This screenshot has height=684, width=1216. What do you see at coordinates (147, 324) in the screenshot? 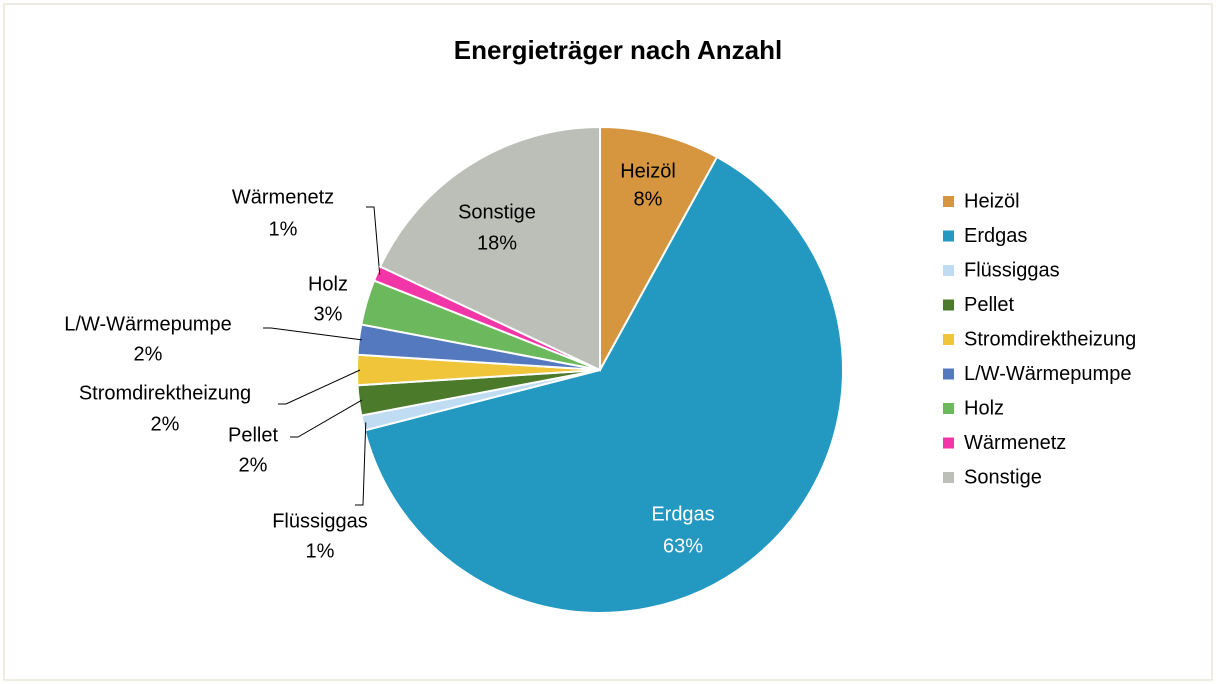
I see `data-label-name: L/W-Wärmepumpe` at bounding box center [147, 324].